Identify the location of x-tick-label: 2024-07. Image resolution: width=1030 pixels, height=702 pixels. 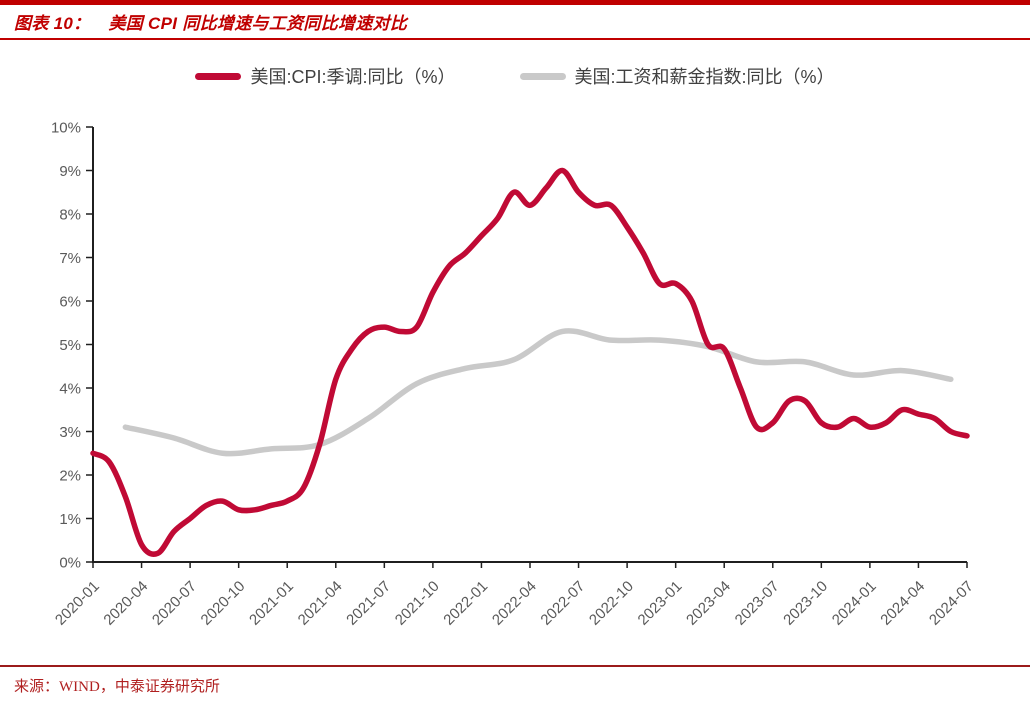
(951, 603).